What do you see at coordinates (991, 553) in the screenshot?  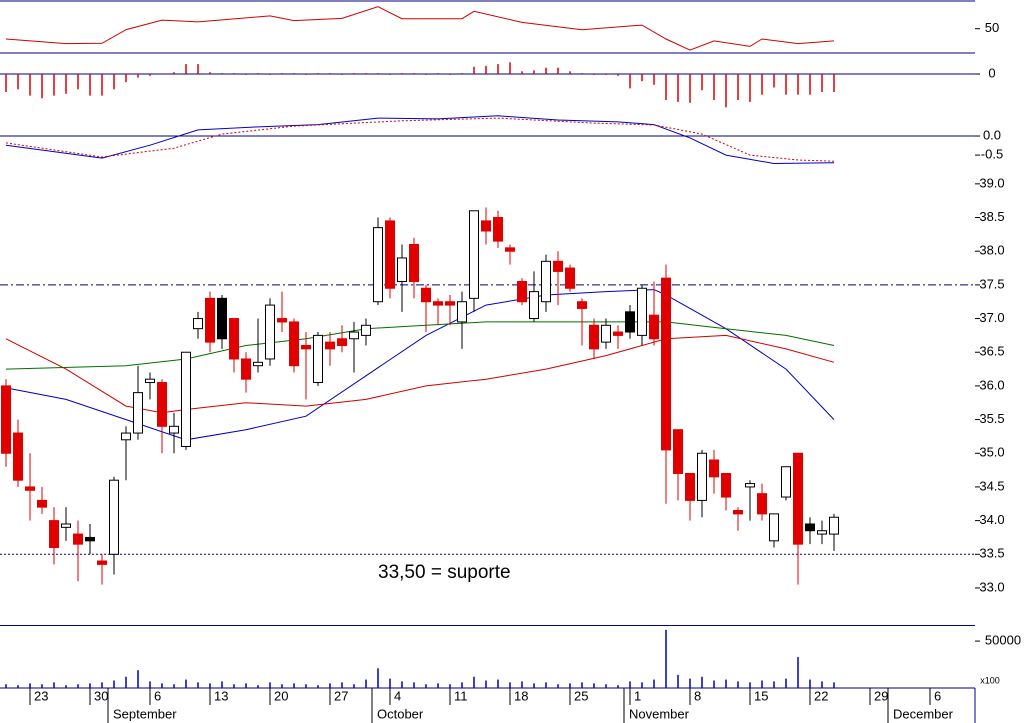 I see `y-tick-label: 33.5` at bounding box center [991, 553].